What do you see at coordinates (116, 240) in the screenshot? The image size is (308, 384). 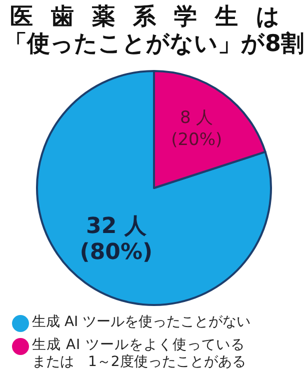 I see `data-label: 32 人 (80%)` at bounding box center [116, 240].